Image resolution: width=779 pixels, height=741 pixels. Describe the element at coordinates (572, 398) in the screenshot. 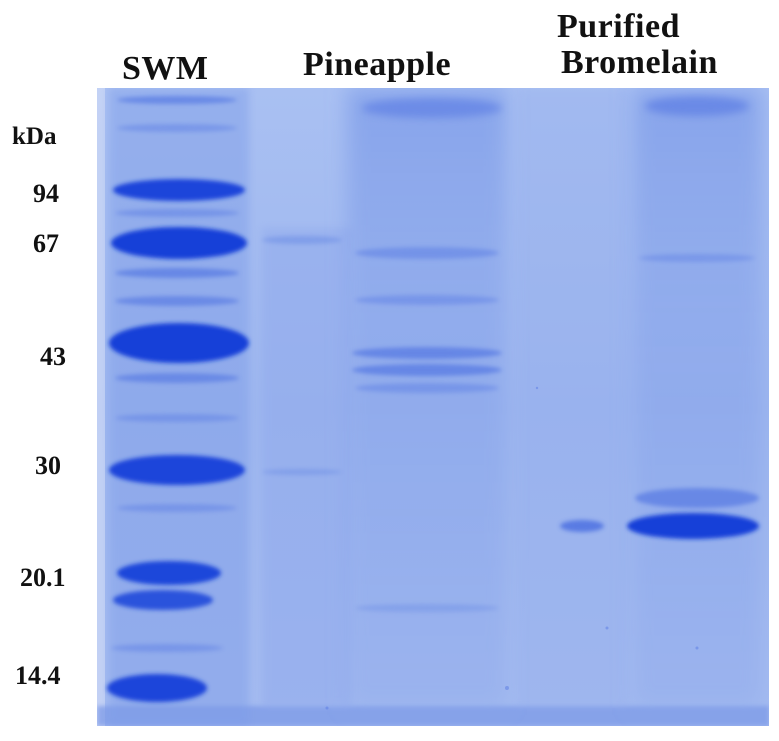

I see `bromelain-lane-faint` at that location.